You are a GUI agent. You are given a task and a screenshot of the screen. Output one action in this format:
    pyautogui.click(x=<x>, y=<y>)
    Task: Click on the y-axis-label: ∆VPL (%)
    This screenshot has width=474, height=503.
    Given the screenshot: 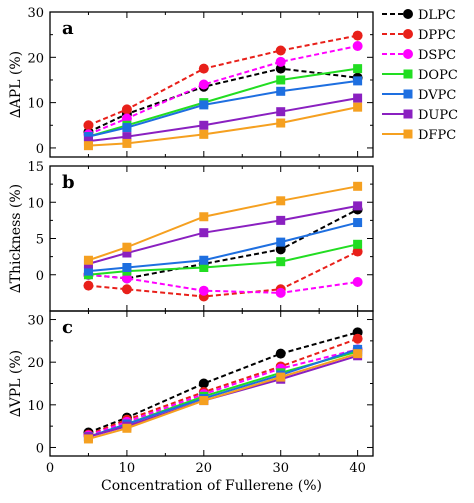 What is the action you would take?
    pyautogui.click(x=16, y=383)
    